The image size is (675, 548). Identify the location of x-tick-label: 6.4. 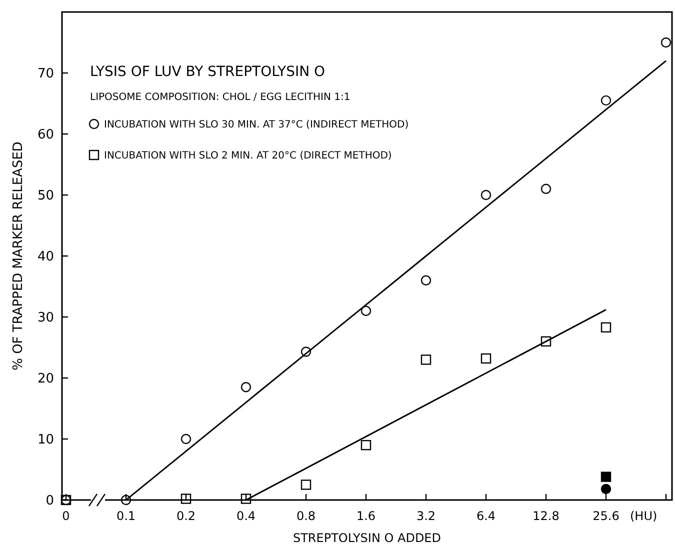
(486, 516).